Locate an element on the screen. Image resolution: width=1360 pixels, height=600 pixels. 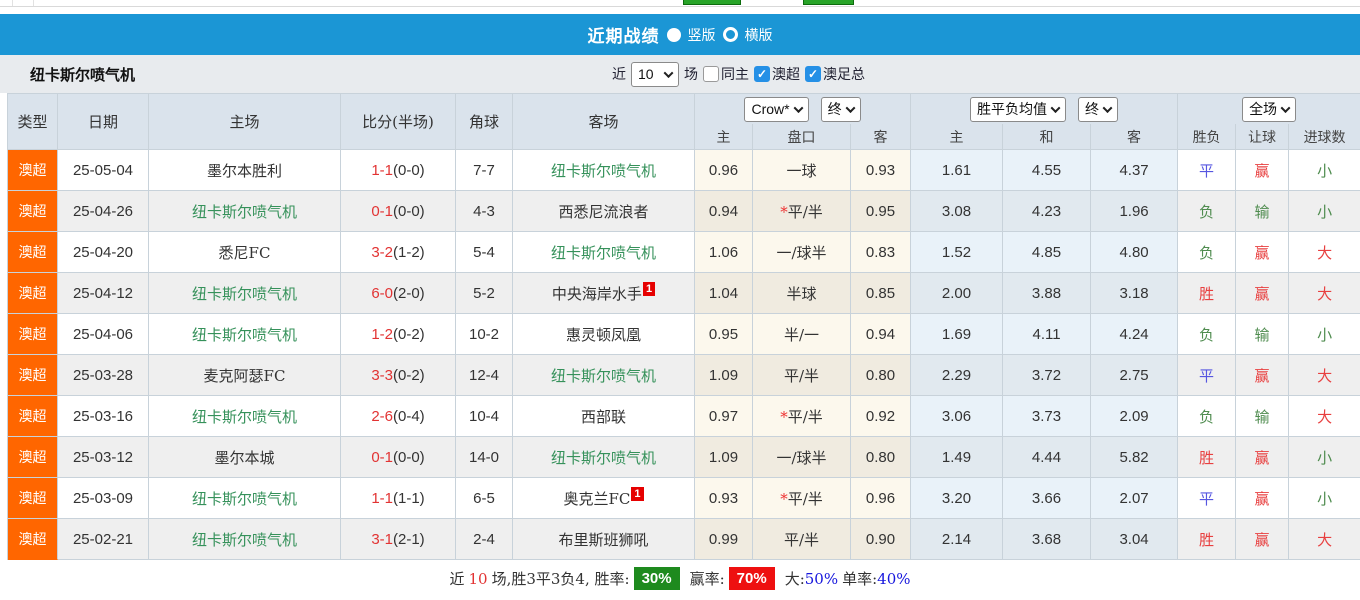
scope-select: 全场 is located at coordinates (1269, 109).